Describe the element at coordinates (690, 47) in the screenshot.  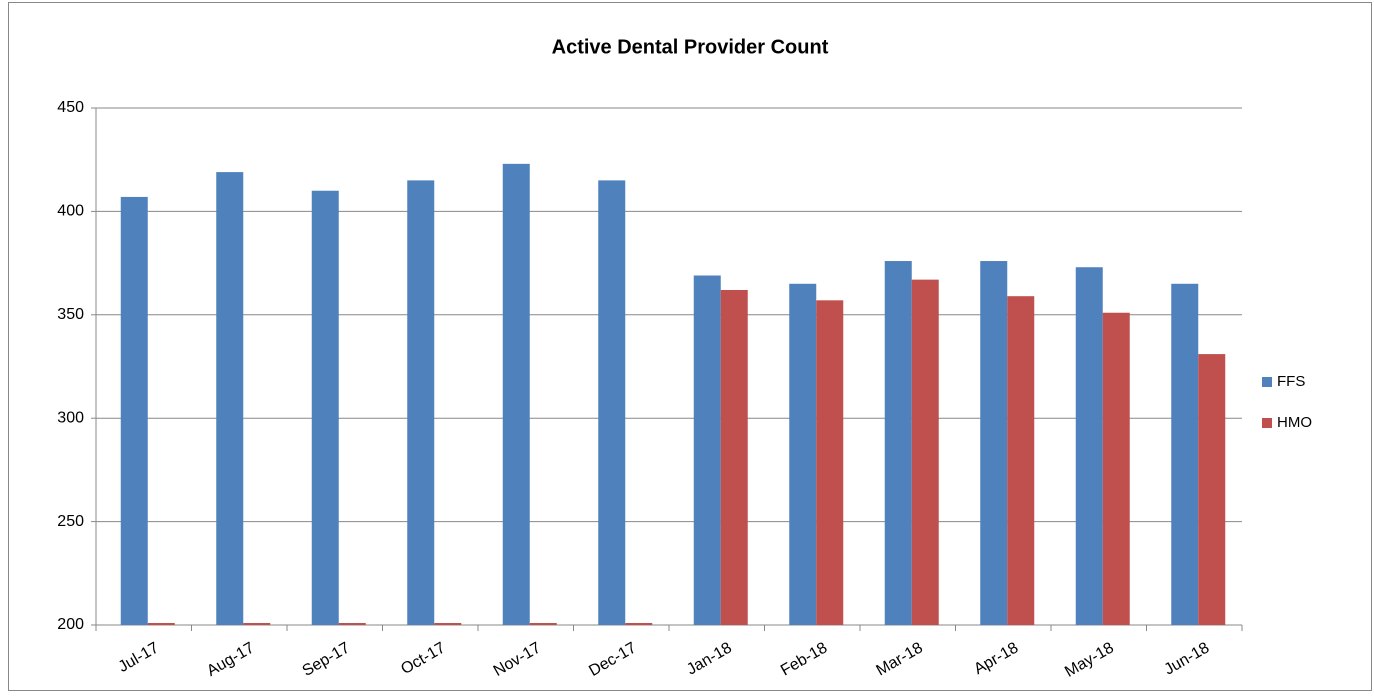
I see `chart-title: Active Dental Provider Count` at that location.